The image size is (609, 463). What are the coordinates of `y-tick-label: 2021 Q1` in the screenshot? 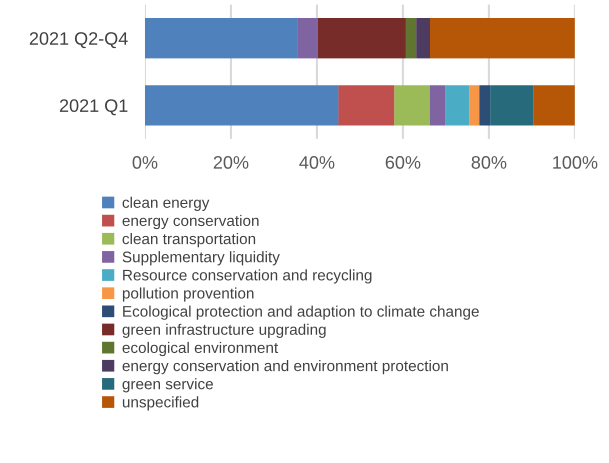 It's located at (94, 107).